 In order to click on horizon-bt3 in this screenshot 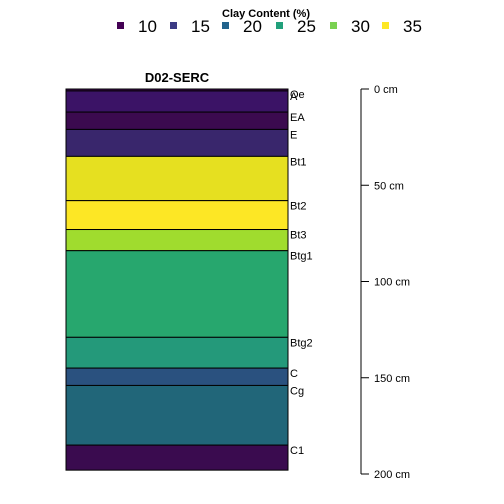, I will do `click(177, 240)`.